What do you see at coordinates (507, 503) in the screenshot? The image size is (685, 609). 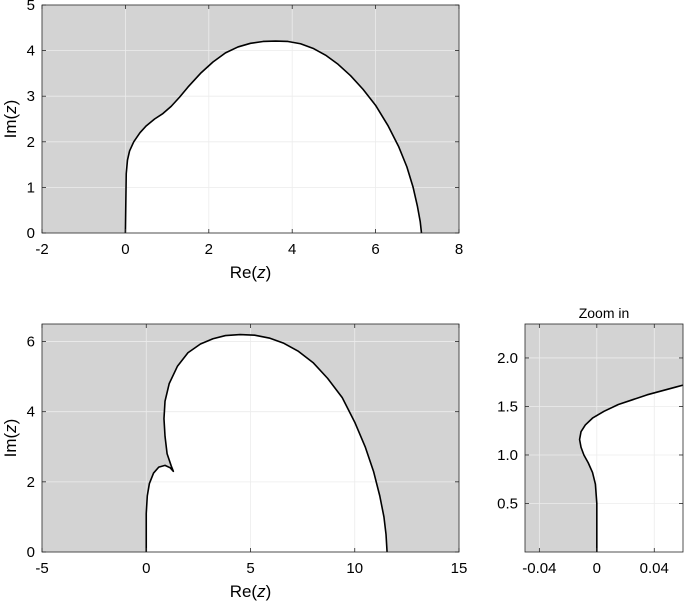 I see `y-tick-label: 0.5` at bounding box center [507, 503].